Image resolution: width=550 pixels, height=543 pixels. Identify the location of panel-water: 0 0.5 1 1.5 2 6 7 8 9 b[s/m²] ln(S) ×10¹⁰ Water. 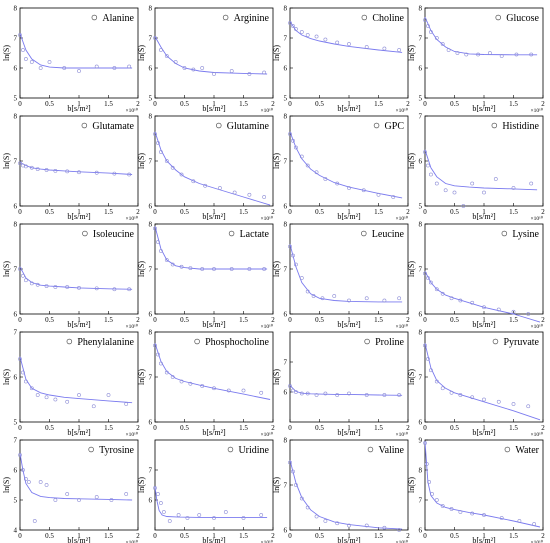
(476, 490).